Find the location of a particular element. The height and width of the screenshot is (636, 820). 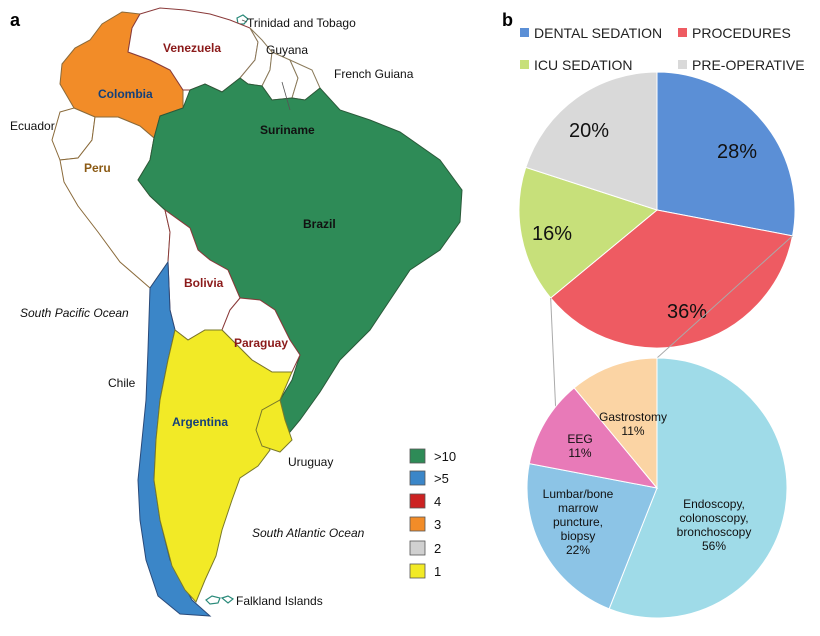

pie-legend-label: DENTAL SEDATION is located at coordinates (598, 33).